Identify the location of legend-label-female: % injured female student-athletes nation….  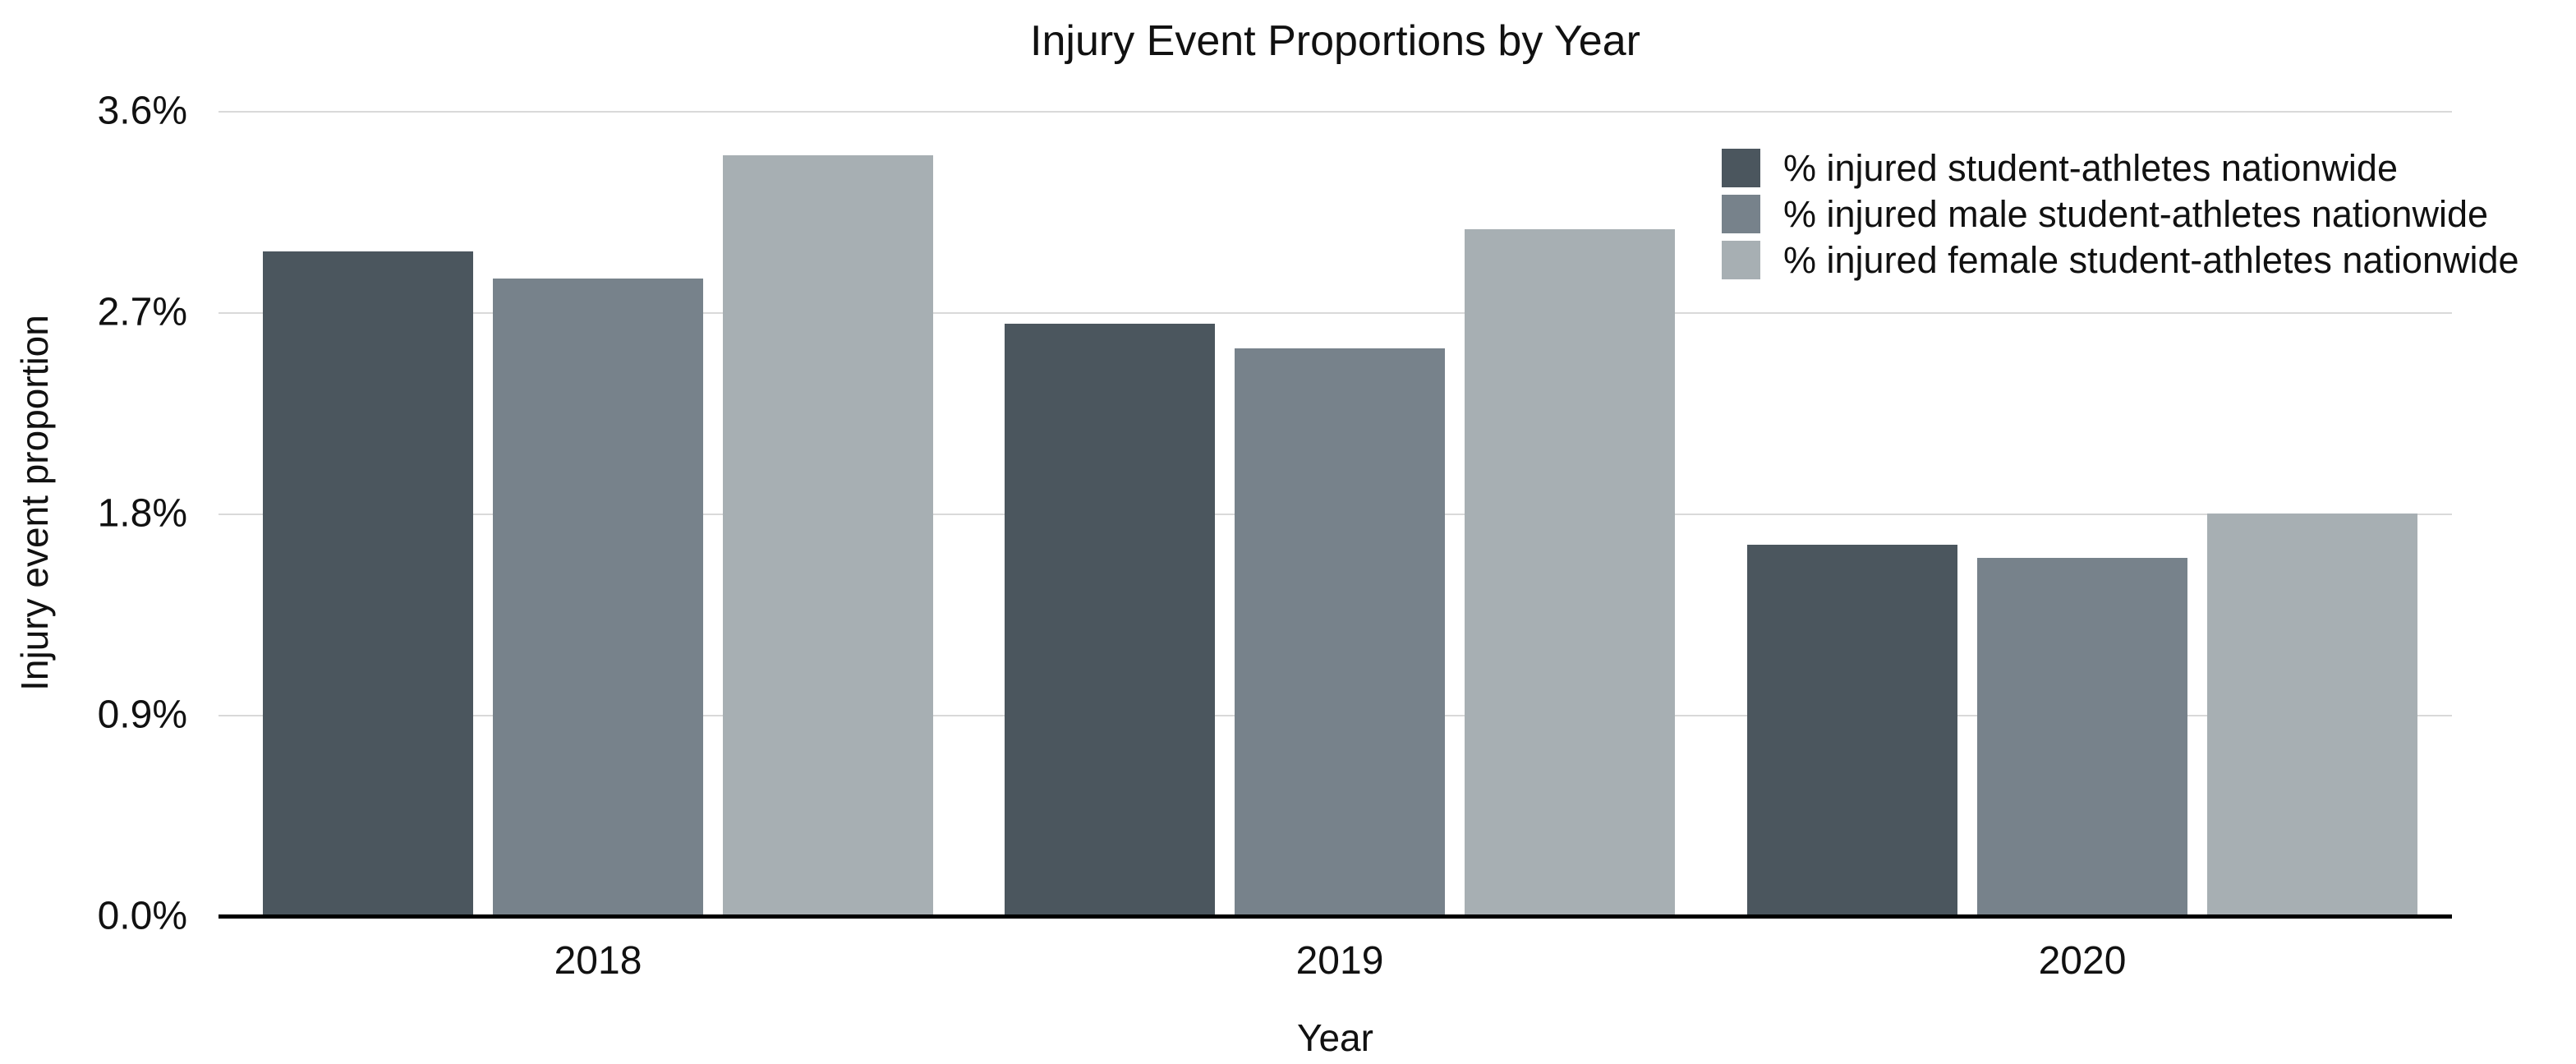
(2151, 260).